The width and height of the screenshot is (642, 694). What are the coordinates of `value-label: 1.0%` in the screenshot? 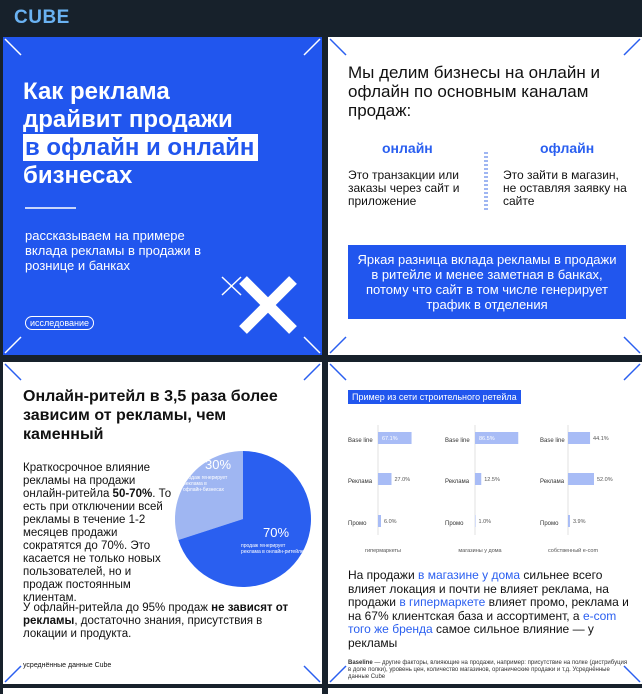 It's located at (485, 522).